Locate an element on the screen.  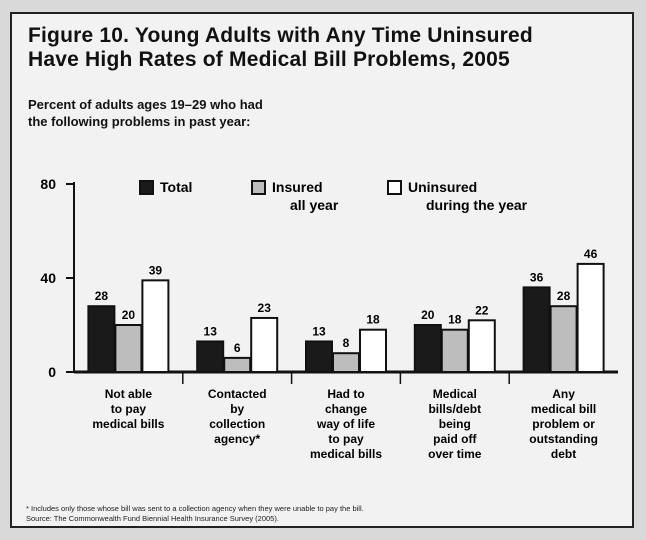
data-label: 39 is located at coordinates (156, 270).